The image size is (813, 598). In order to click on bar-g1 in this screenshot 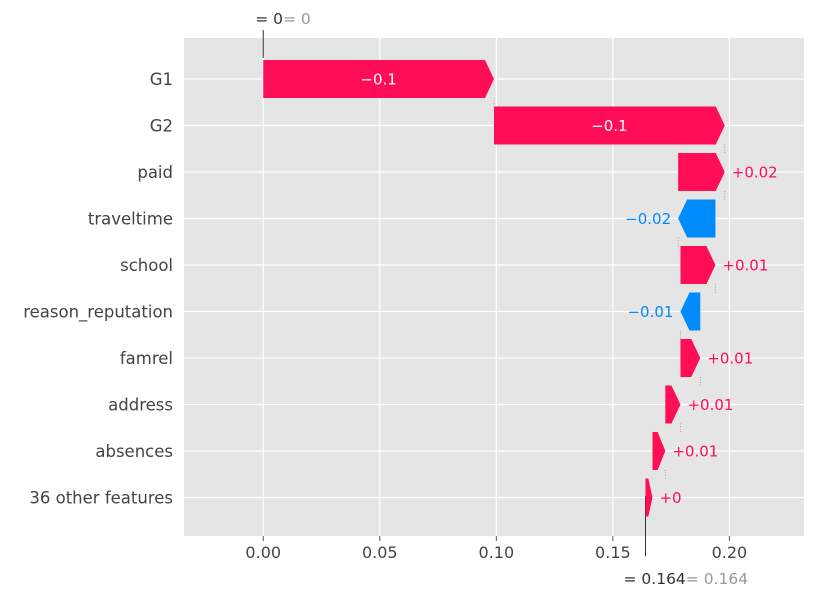, I will do `click(378, 79)`.